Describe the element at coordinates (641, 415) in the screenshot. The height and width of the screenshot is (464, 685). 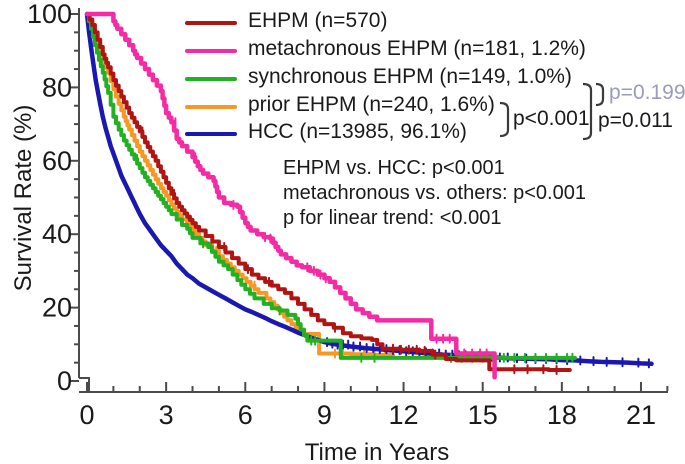
I see `x-tick-label: 21` at that location.